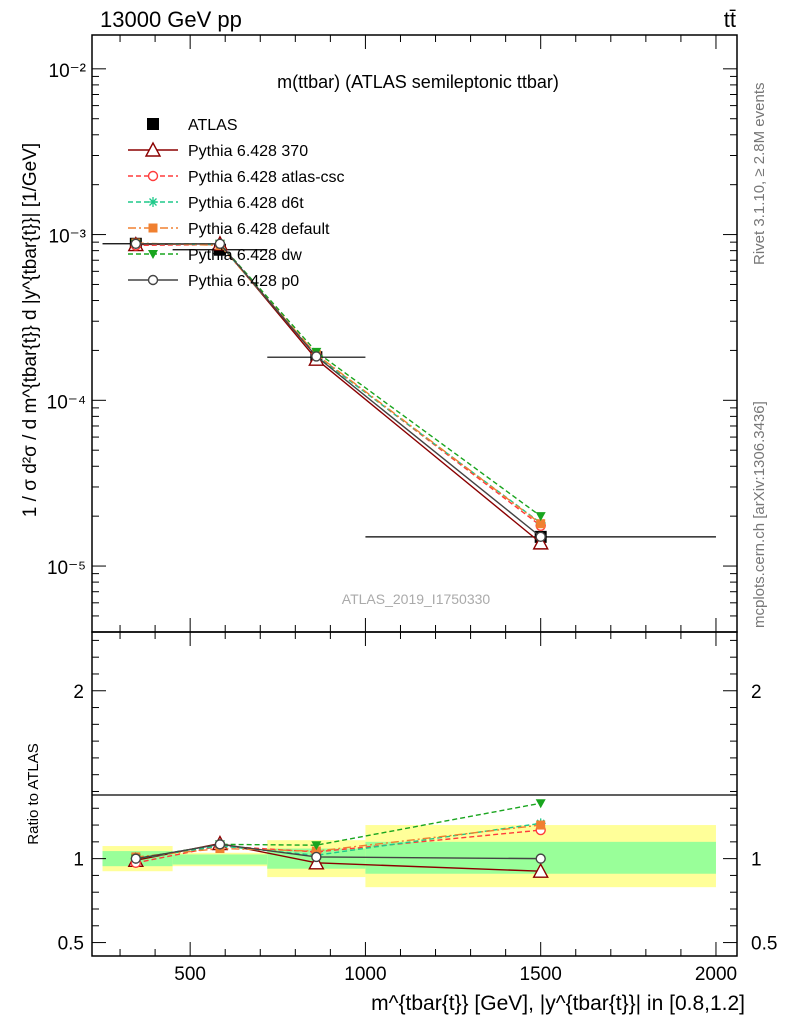 The height and width of the screenshot is (1024, 786). Describe the element at coordinates (213, 125) in the screenshot. I see `legend-label: ATLAS` at that location.